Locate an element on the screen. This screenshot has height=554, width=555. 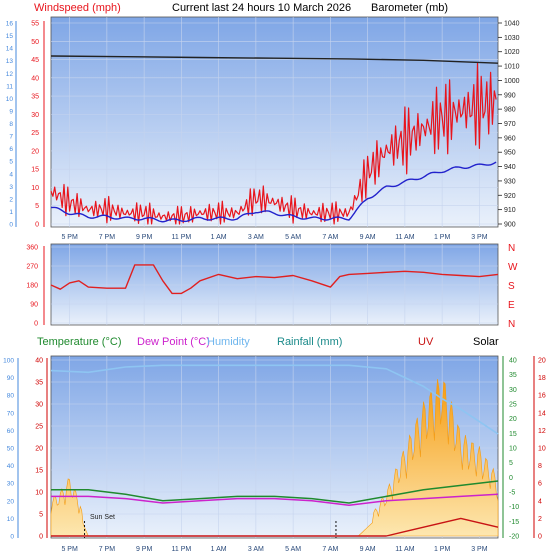
beaufort-tick-label: 14 is located at coordinates (10, 49).